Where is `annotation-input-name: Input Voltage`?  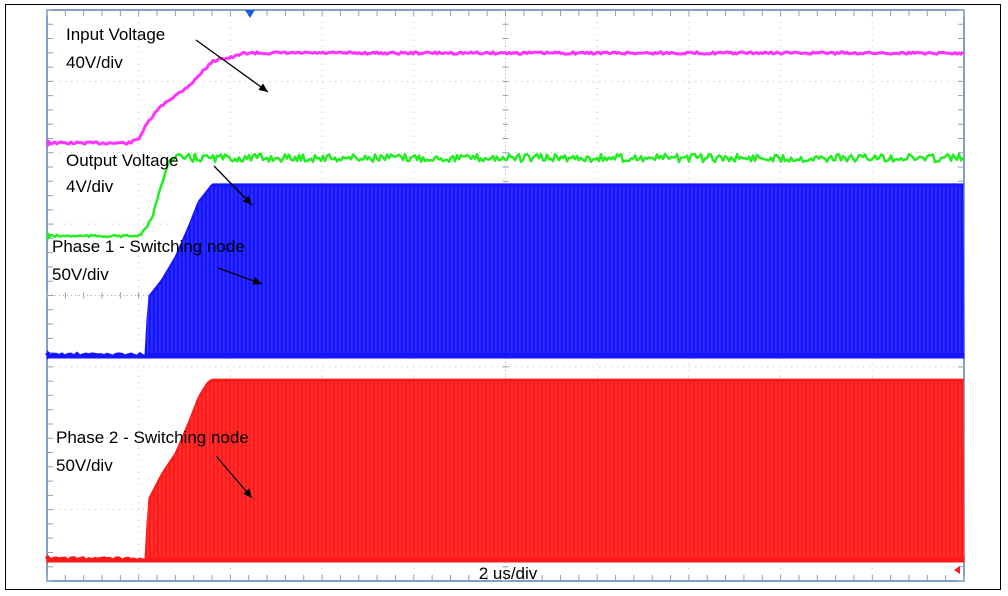 annotation-input-name: Input Voltage is located at coordinates (115, 34).